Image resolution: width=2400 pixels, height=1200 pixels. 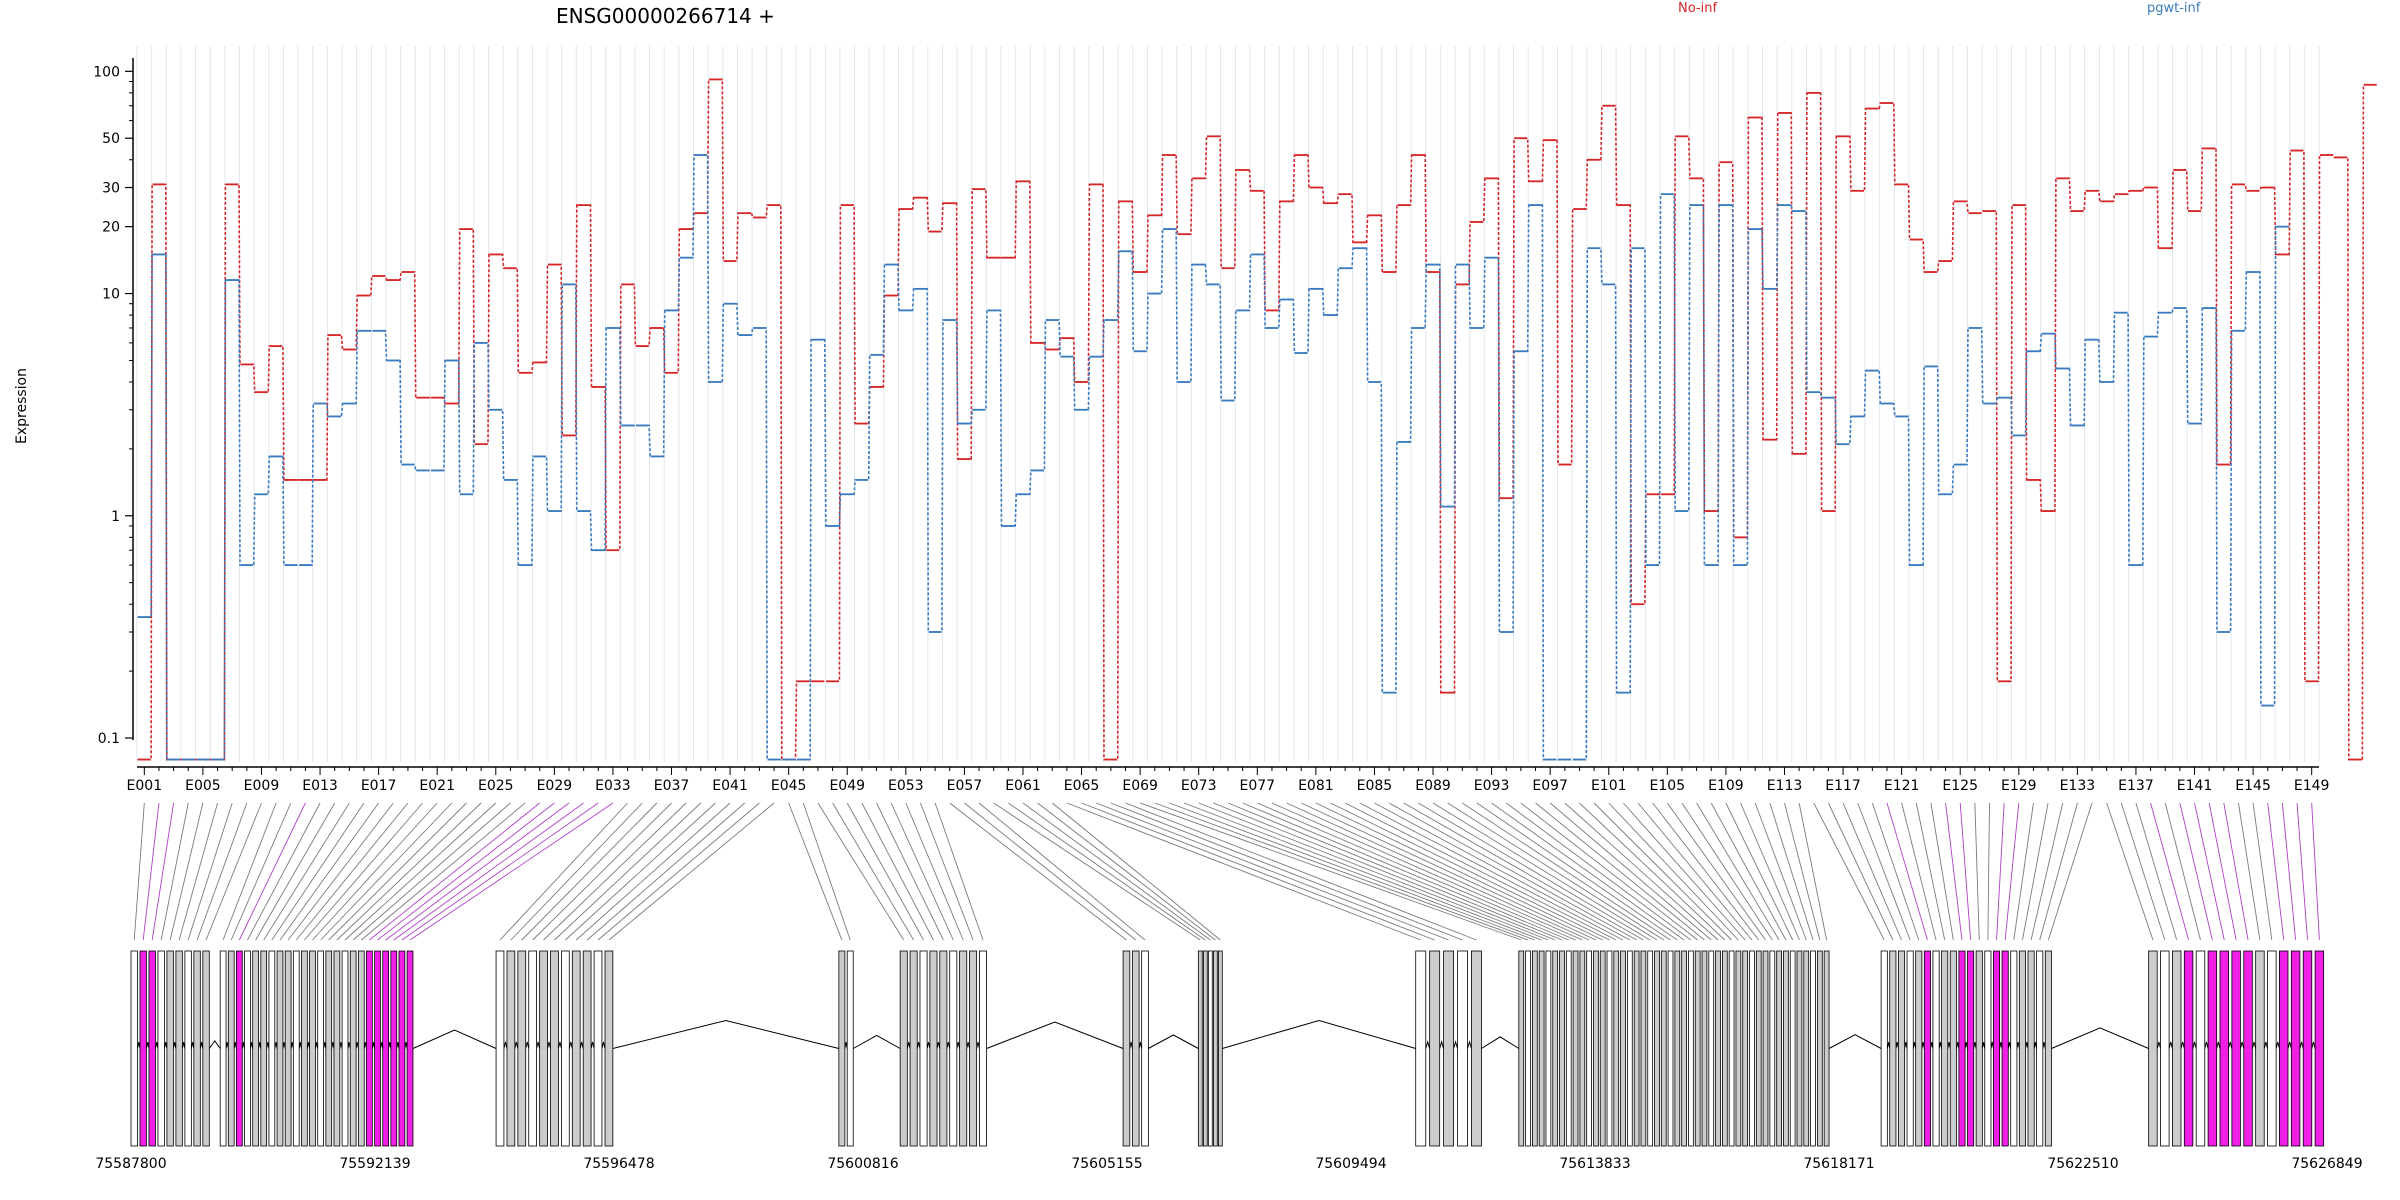 I want to click on x-tick-label: E093, so click(x=1492, y=786).